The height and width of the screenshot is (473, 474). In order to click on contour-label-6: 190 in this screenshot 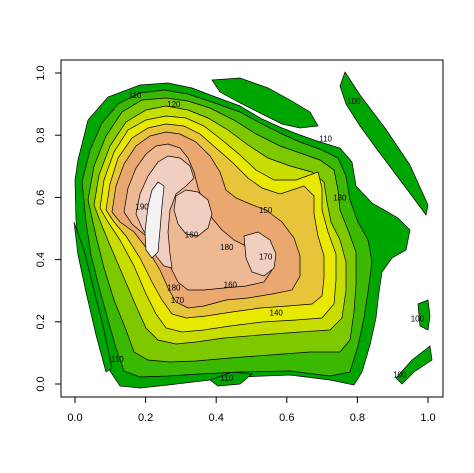, I will do `click(142, 207)`.